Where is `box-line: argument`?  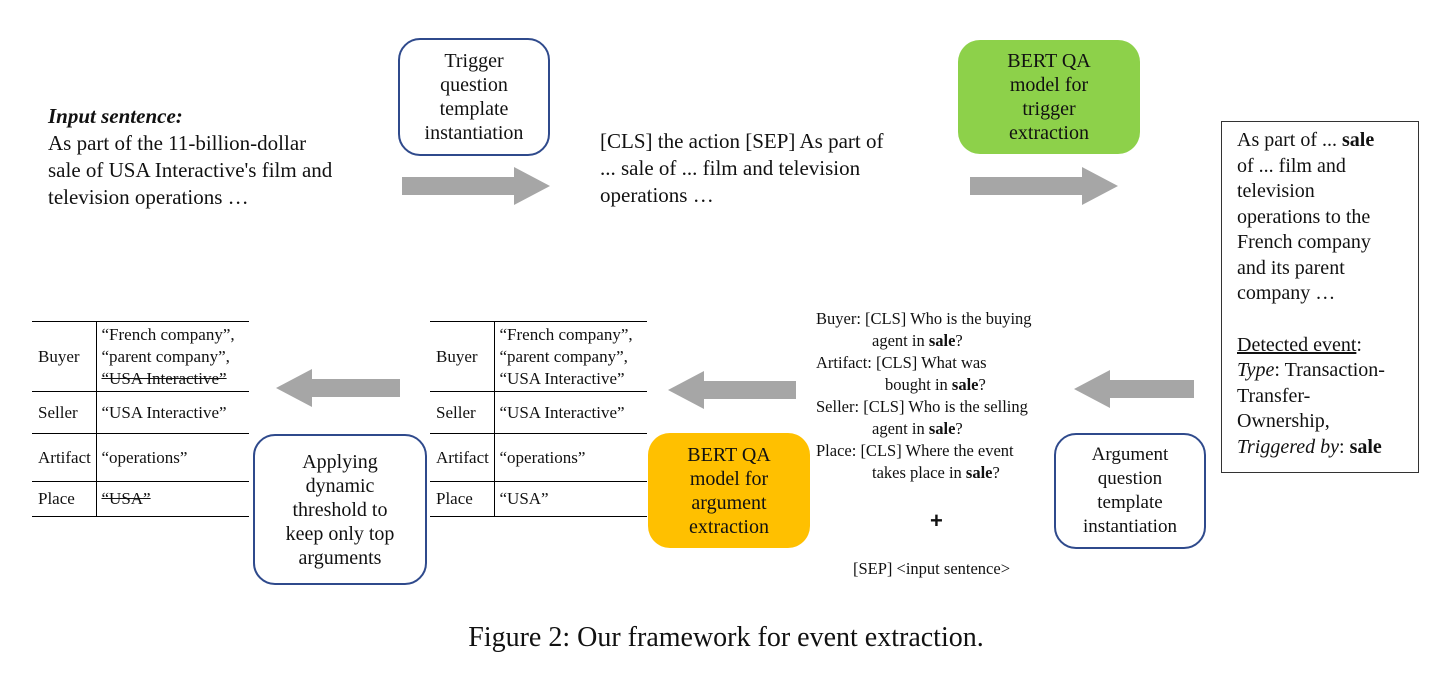 box-line: argument is located at coordinates (729, 502).